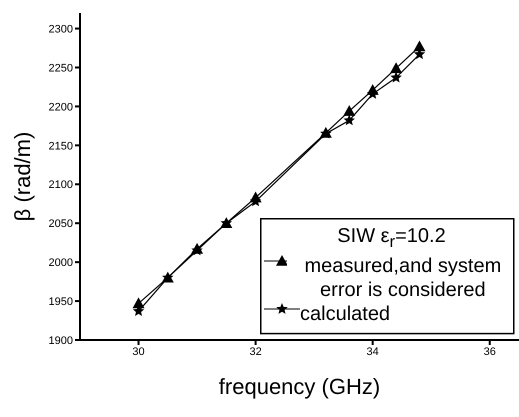 The width and height of the screenshot is (519, 417). I want to click on y-tick-label: 2050, so click(60, 224).